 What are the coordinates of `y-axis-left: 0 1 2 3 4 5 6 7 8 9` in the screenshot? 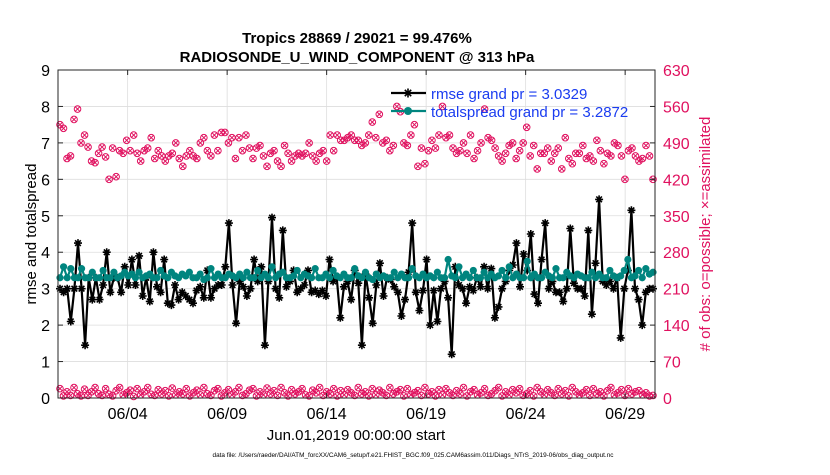 It's located at (52, 235).